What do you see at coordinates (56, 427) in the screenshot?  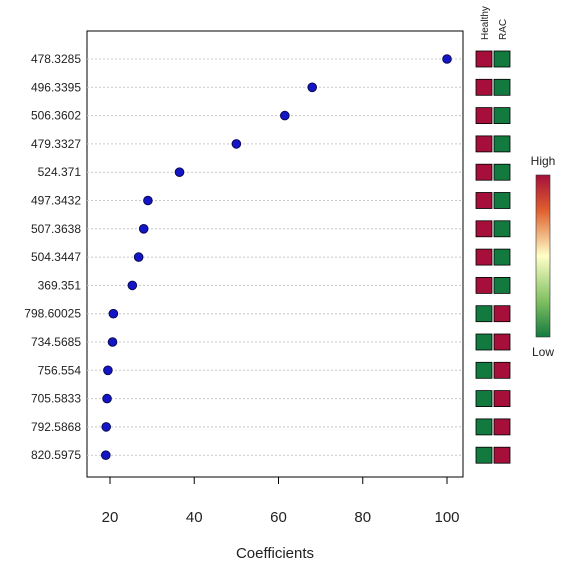 I see `feature-label: 792.5868` at bounding box center [56, 427].